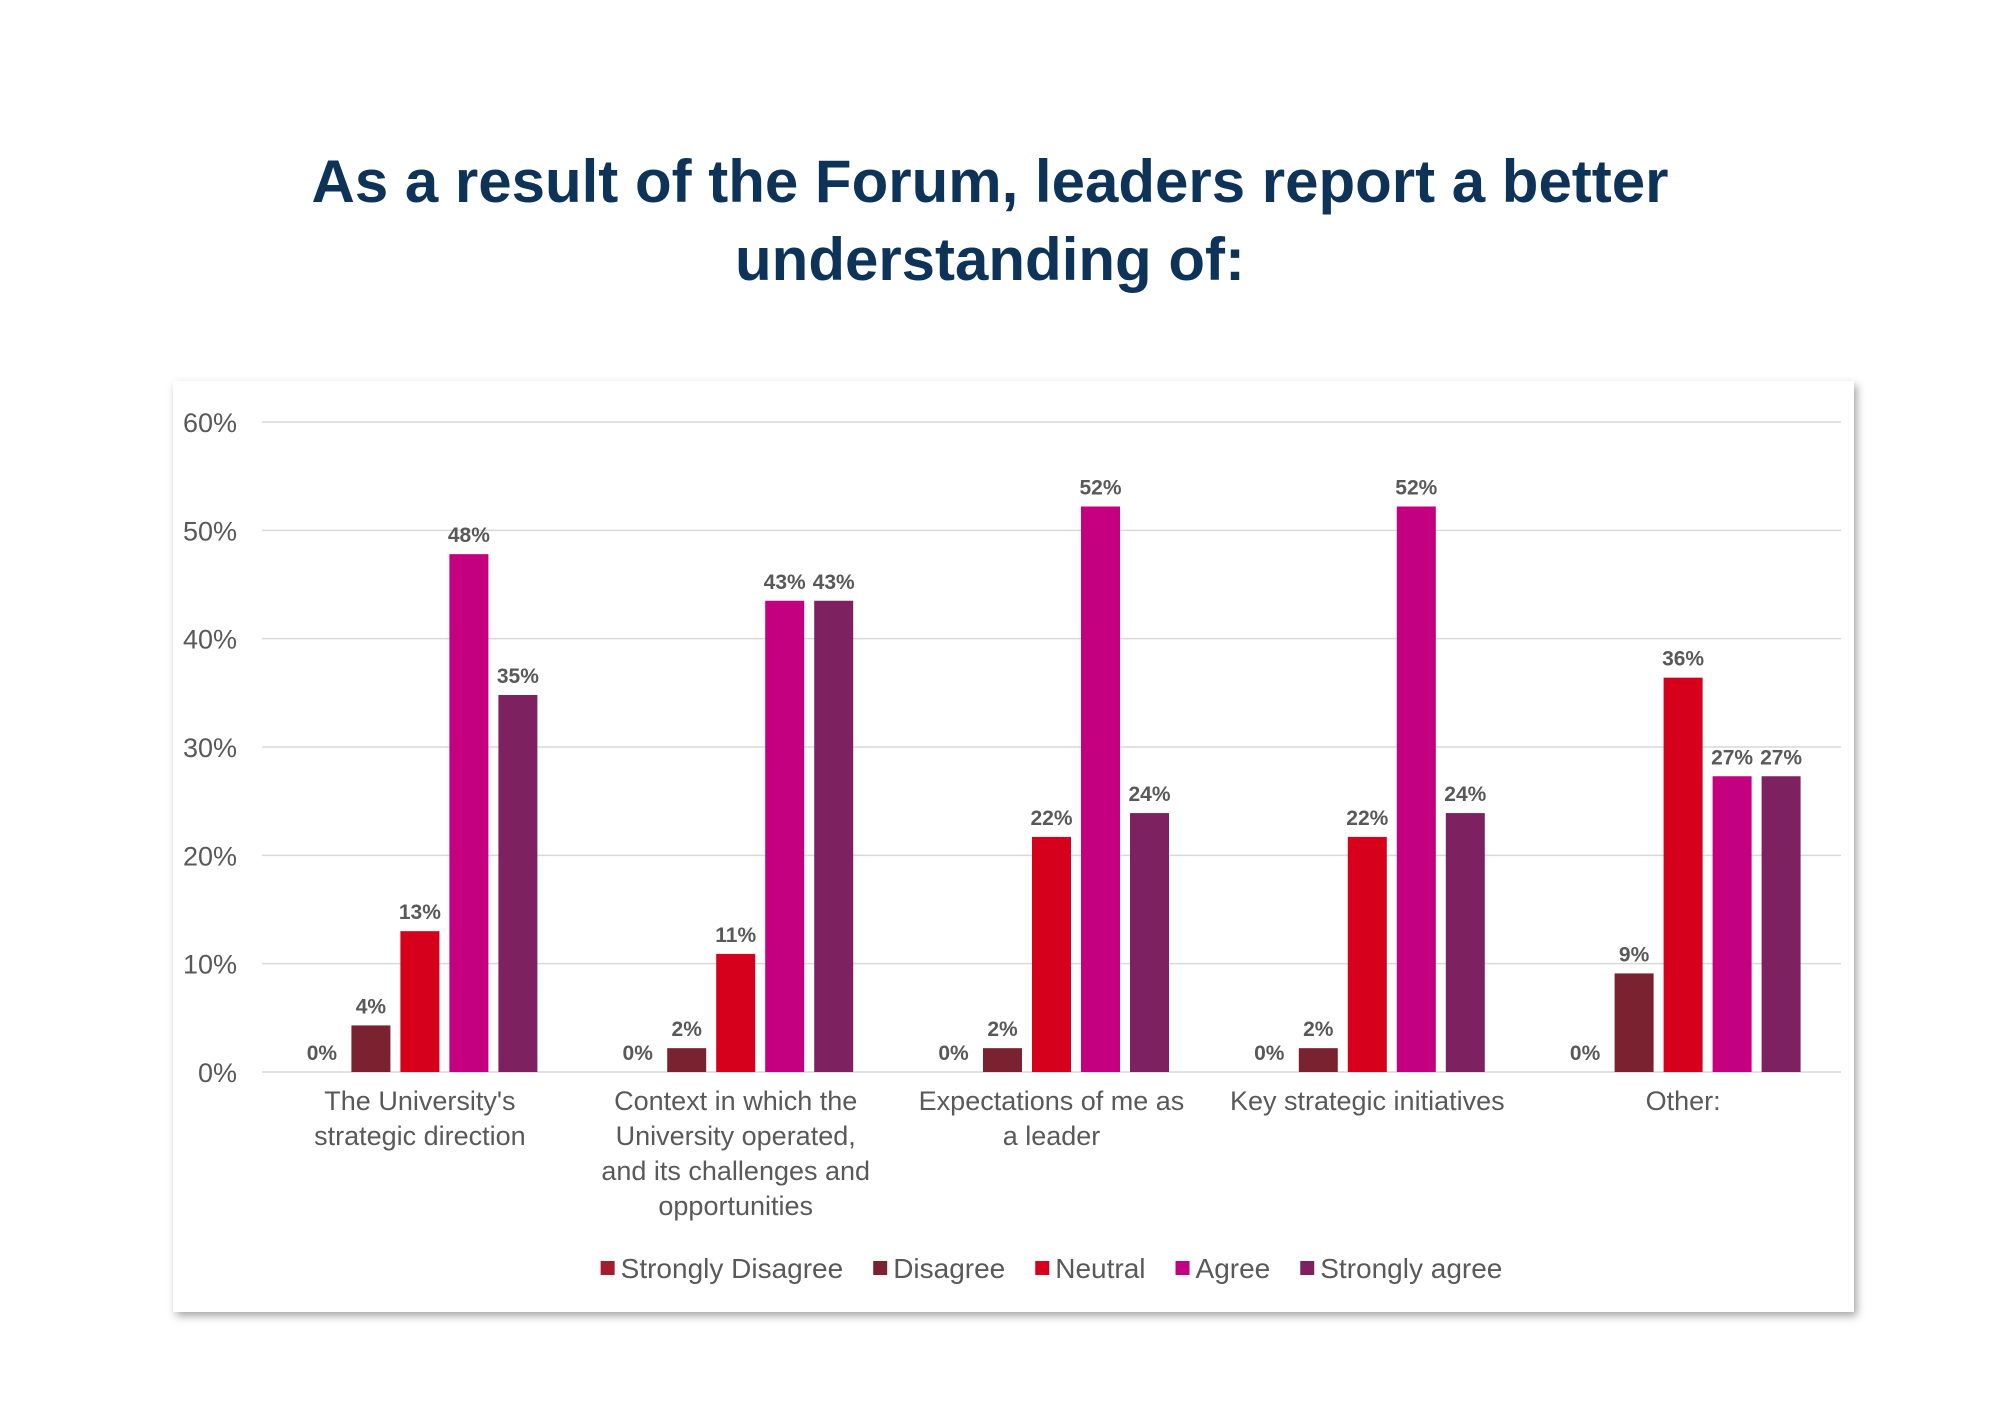  I want to click on y-tick-label: 50%, so click(210, 531).